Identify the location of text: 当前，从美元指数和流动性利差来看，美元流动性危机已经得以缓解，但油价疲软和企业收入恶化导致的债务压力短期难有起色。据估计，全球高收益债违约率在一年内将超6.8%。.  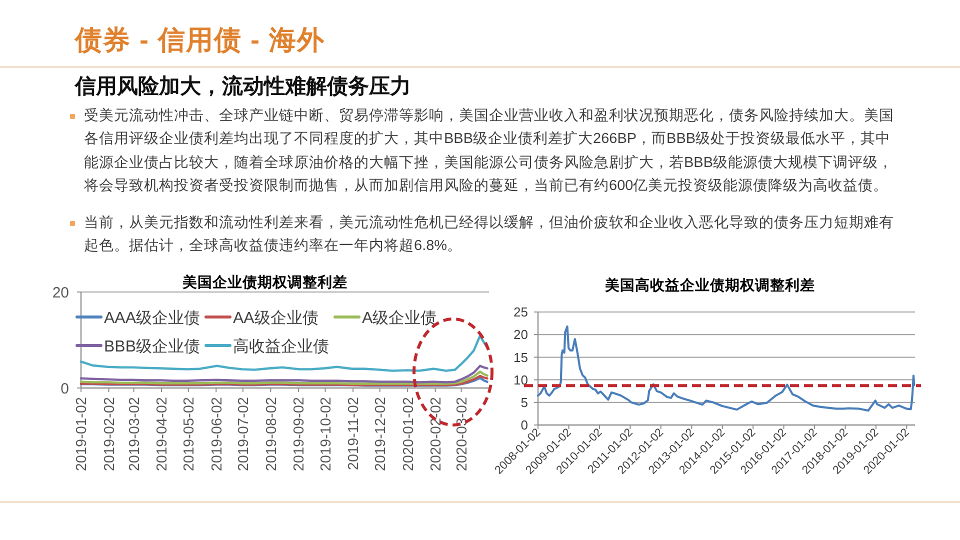
(489, 234).